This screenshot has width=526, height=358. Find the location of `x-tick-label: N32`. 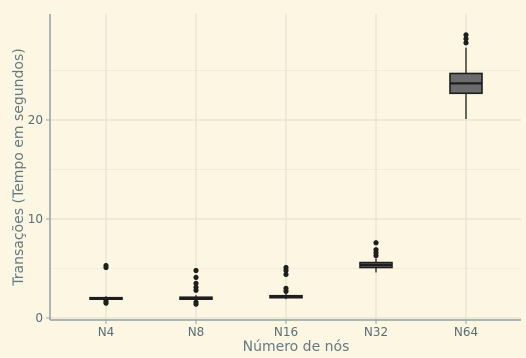

x-tick-label: N32 is located at coordinates (376, 332).